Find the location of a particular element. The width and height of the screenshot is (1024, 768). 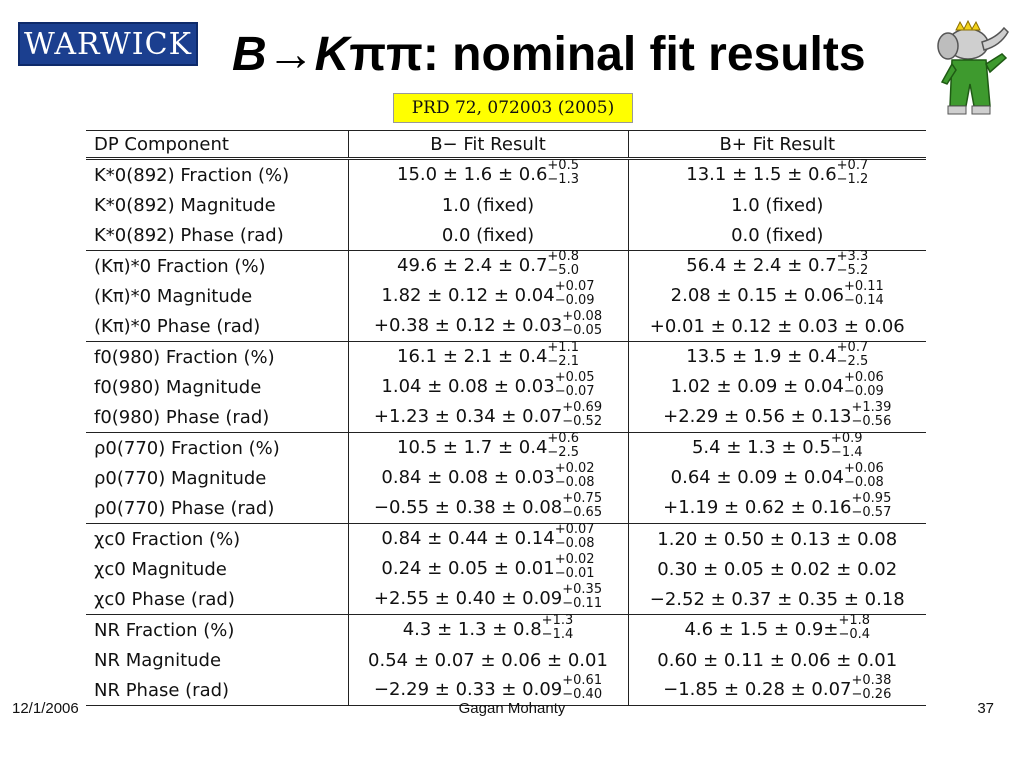

bminus-value-cell: 0.84 ± 0.44 ± 0.14 +0.07 −0.08 is located at coordinates (488, 538).